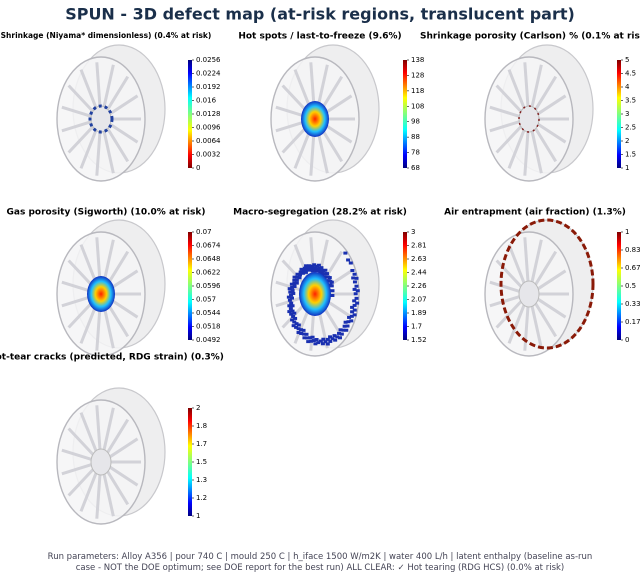 The image size is (640, 579). What do you see at coordinates (627, 168) in the screenshot?
I see `colorbar-tick-label: 1` at bounding box center [627, 168].